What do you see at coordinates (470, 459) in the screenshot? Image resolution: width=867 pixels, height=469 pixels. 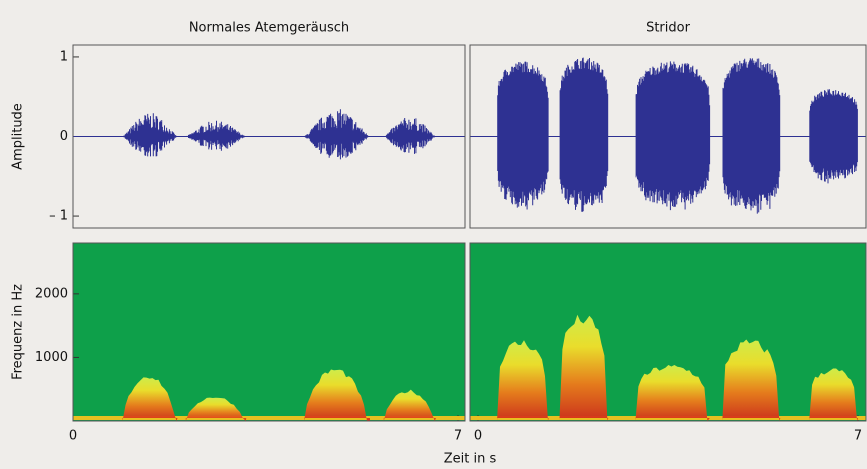 I see `x-axis-label: Zeit in s` at bounding box center [470, 459].